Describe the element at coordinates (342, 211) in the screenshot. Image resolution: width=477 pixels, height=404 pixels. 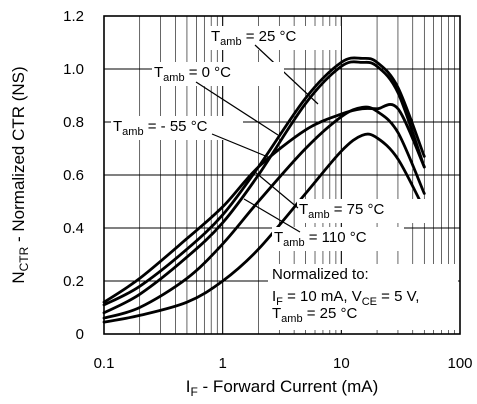
I see `series-label: Tamb = 75 °C` at that location.